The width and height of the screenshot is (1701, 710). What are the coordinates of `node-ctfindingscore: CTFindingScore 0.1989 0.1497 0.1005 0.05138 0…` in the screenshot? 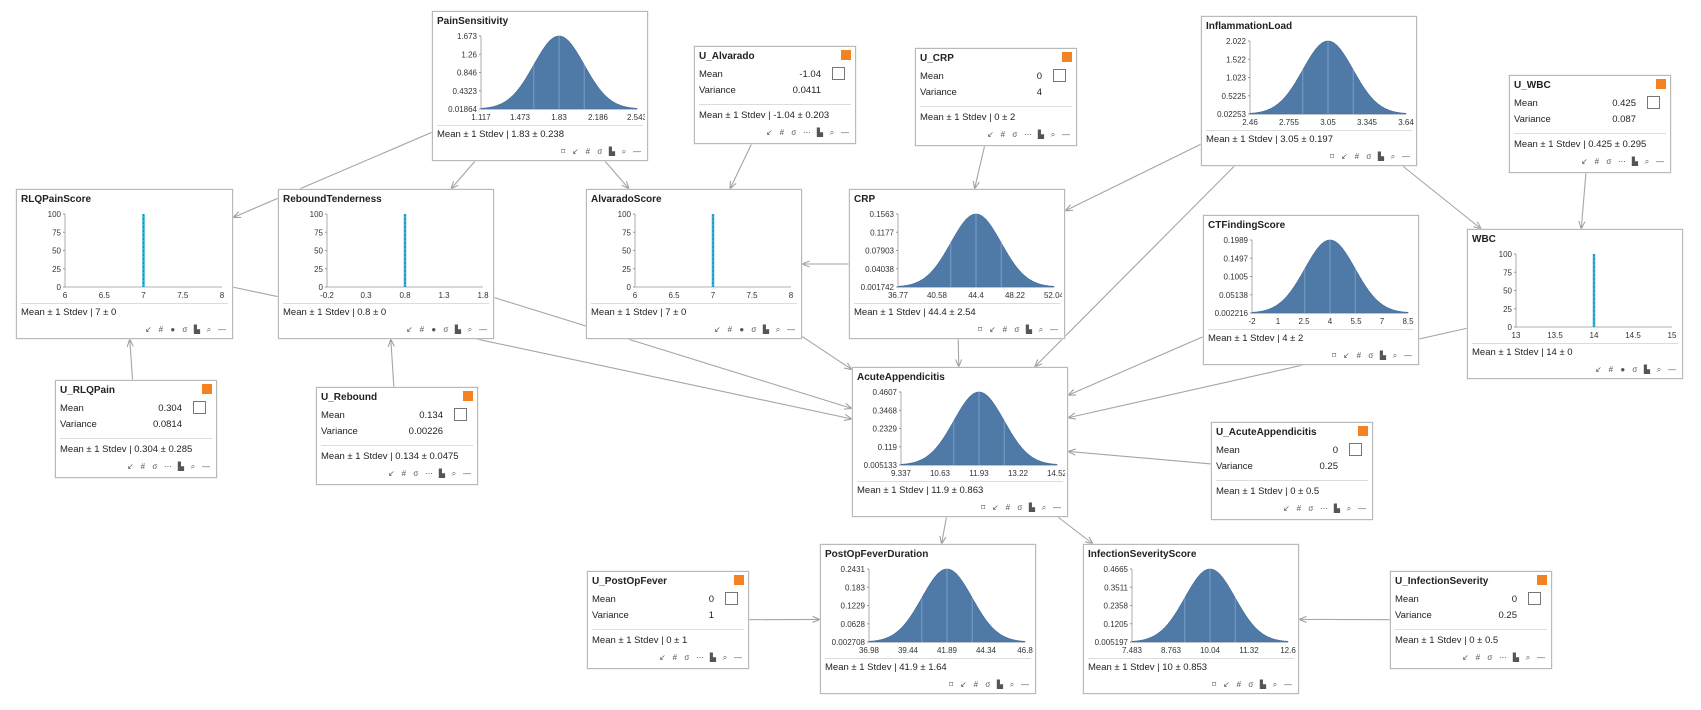 It's located at (1311, 290).